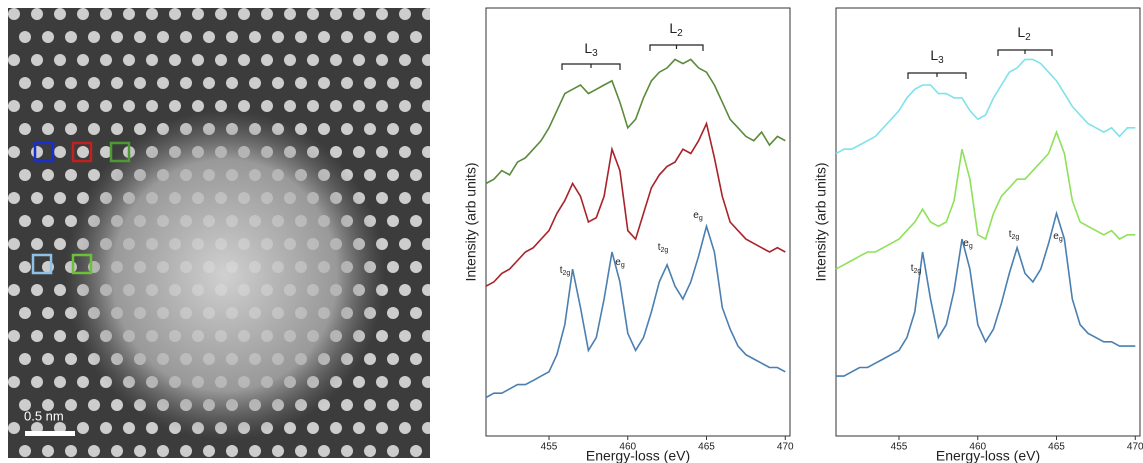 The height and width of the screenshot is (463, 1143). What do you see at coordinates (620, 263) in the screenshot?
I see `annotation: eg` at bounding box center [620, 263].